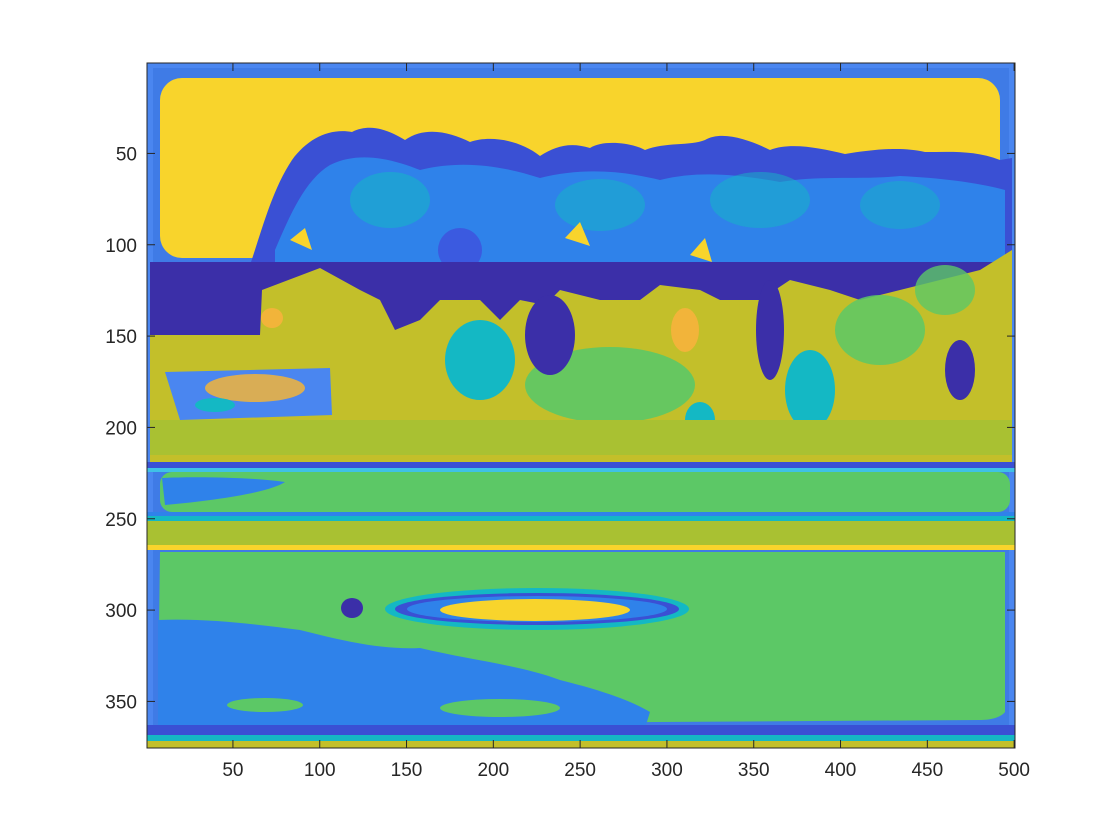  What do you see at coordinates (810, 390) in the screenshot?
I see `foliage-patch-teal-b` at bounding box center [810, 390].